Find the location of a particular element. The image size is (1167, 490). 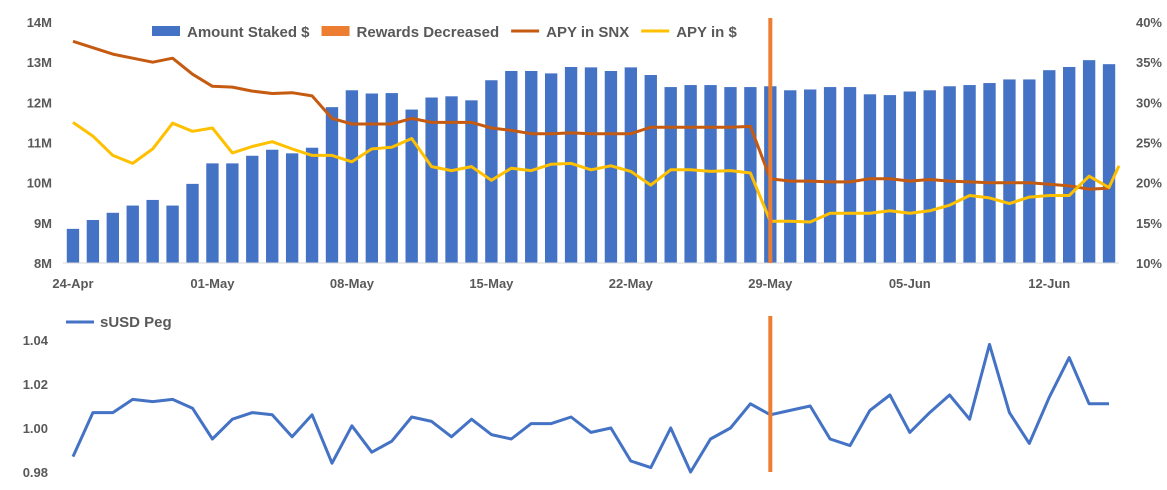

x-tick-label: 24-Apr is located at coordinates (72, 283).